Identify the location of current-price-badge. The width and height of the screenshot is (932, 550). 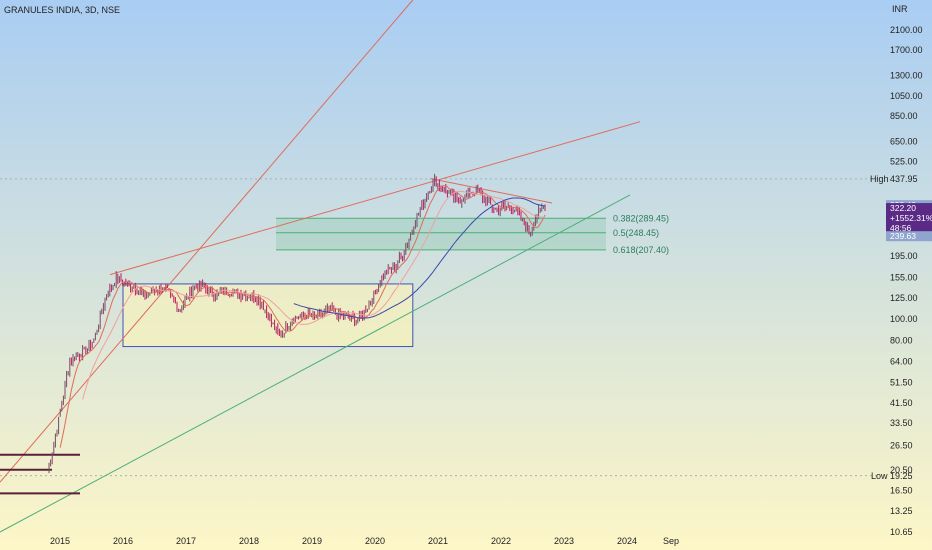
(909, 218).